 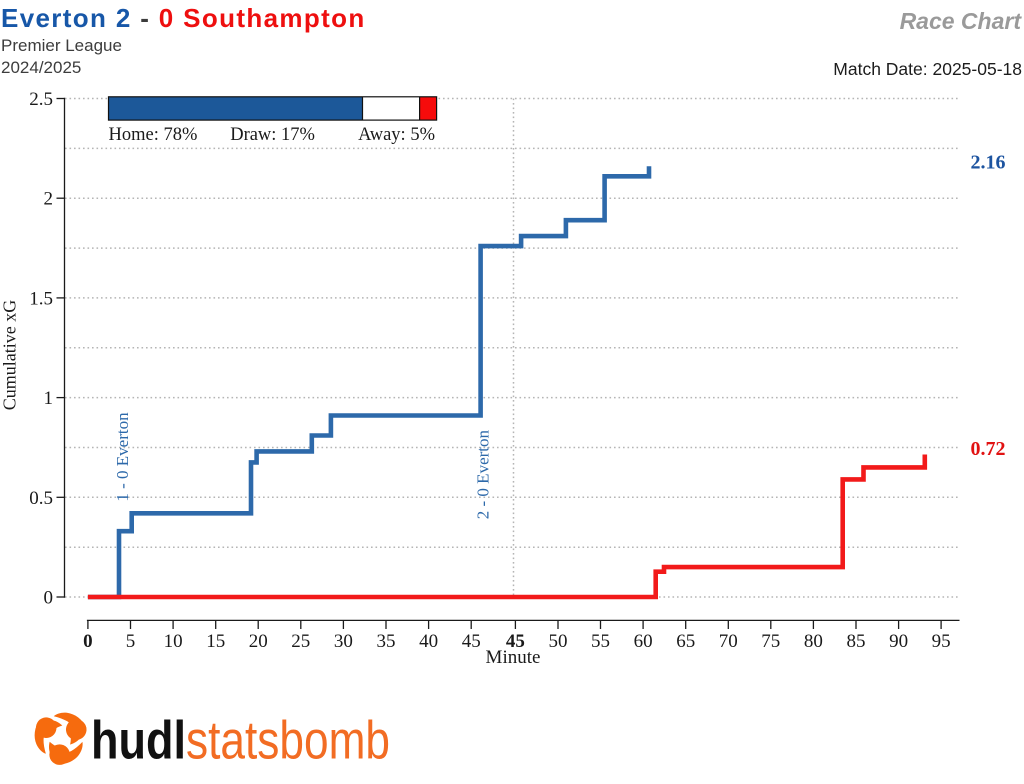 What do you see at coordinates (513, 657) in the screenshot?
I see `svg-text: Minute` at bounding box center [513, 657].